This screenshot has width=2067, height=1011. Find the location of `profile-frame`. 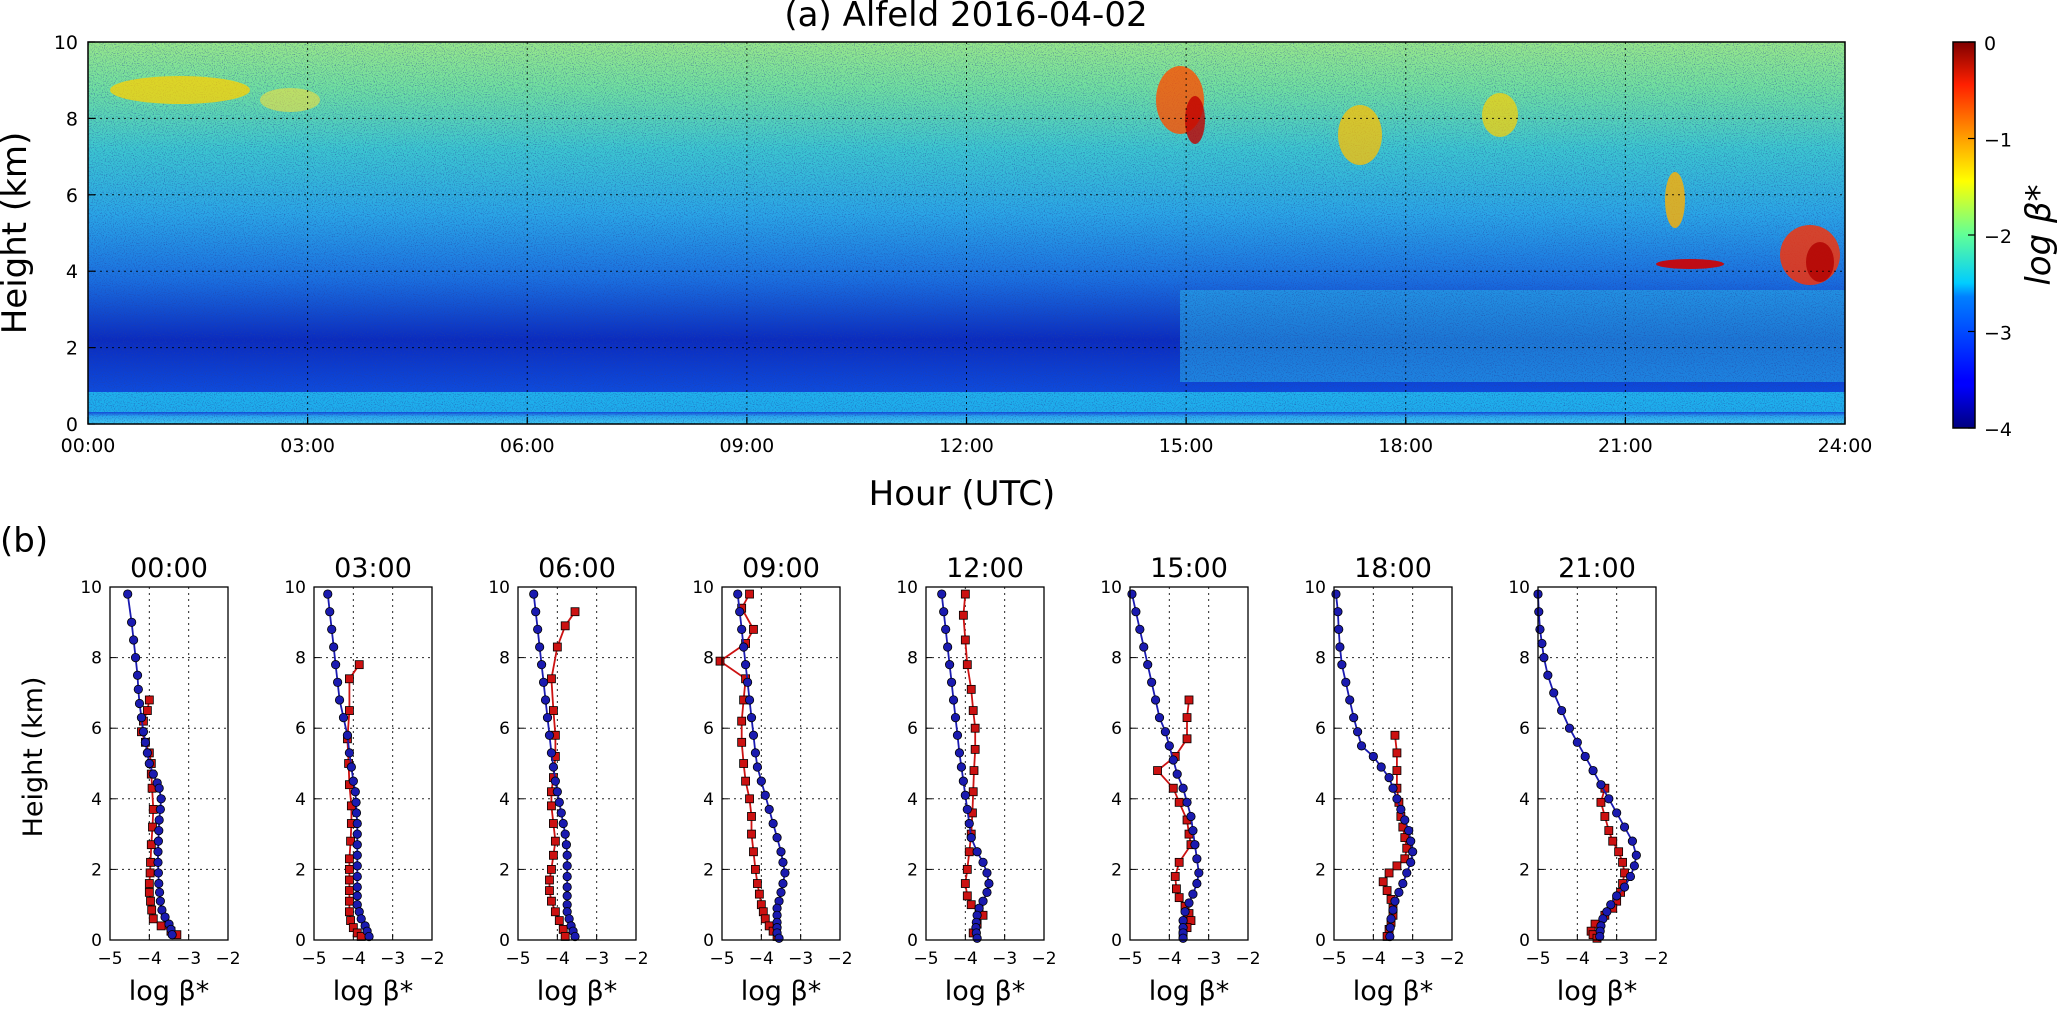

profile-frame is located at coordinates (781, 763).